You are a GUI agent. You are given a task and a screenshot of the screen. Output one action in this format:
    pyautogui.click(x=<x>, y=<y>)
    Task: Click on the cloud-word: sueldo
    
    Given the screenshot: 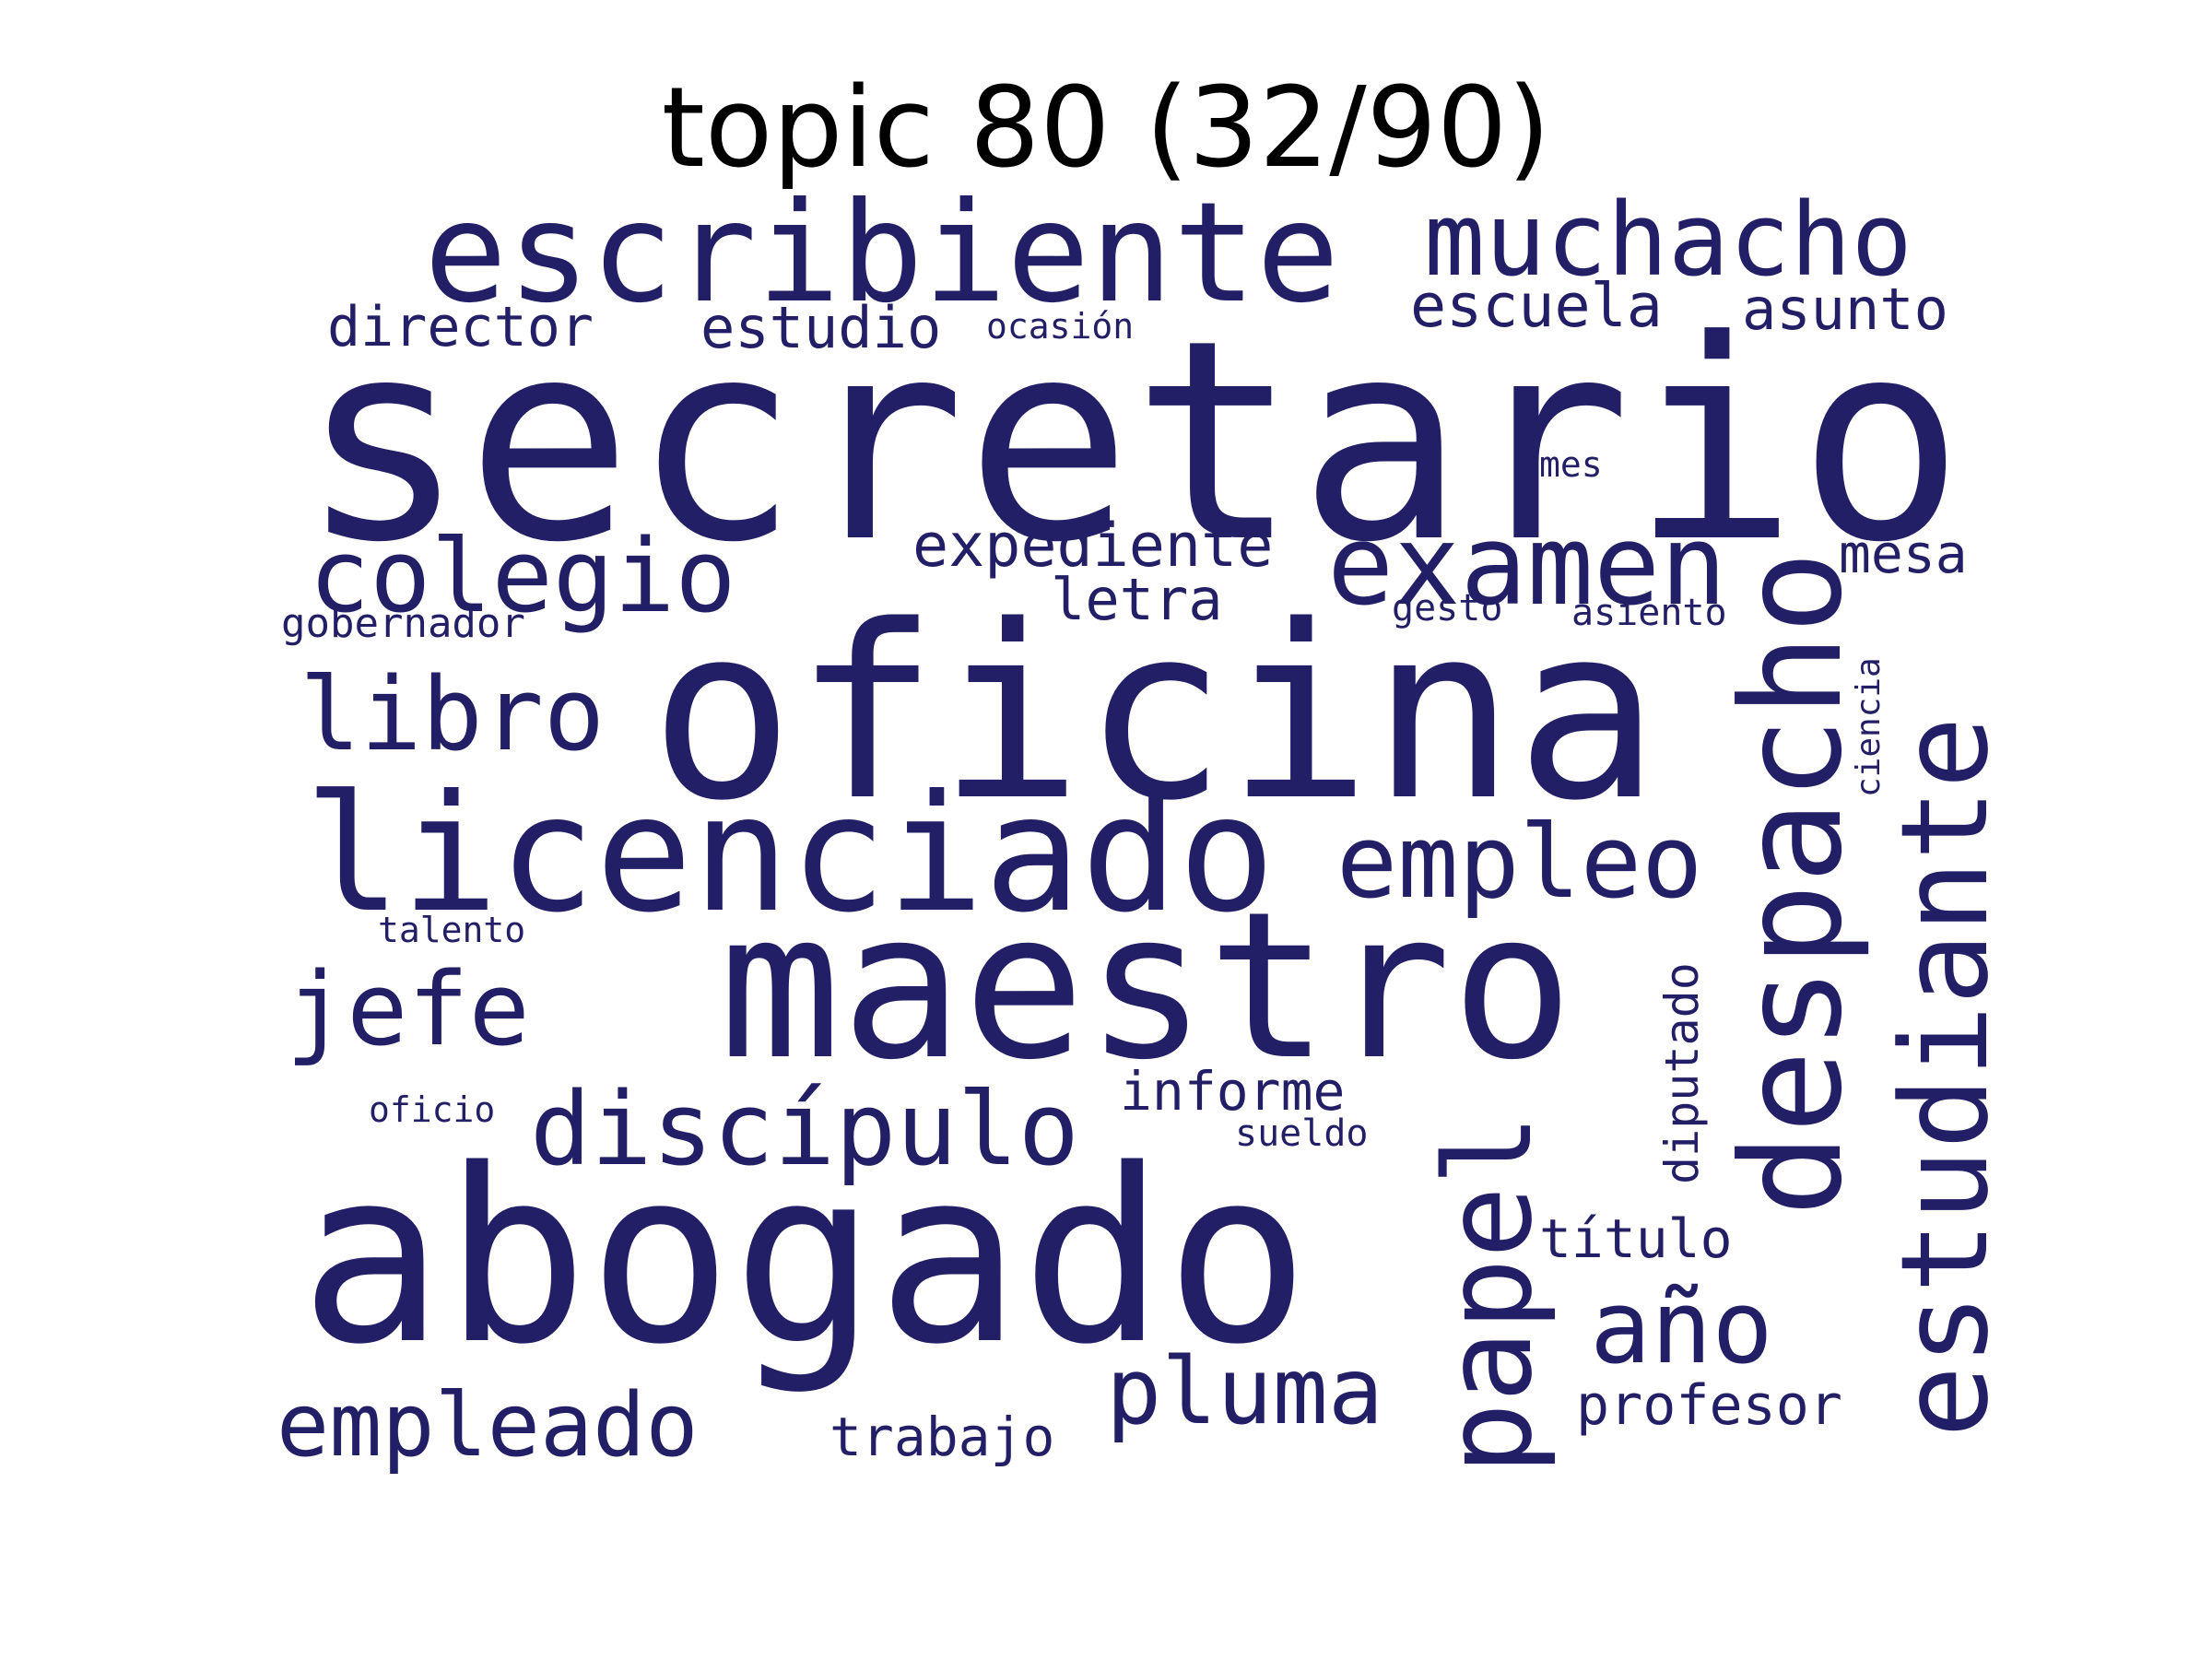 What is the action you would take?
    pyautogui.click(x=1302, y=1133)
    